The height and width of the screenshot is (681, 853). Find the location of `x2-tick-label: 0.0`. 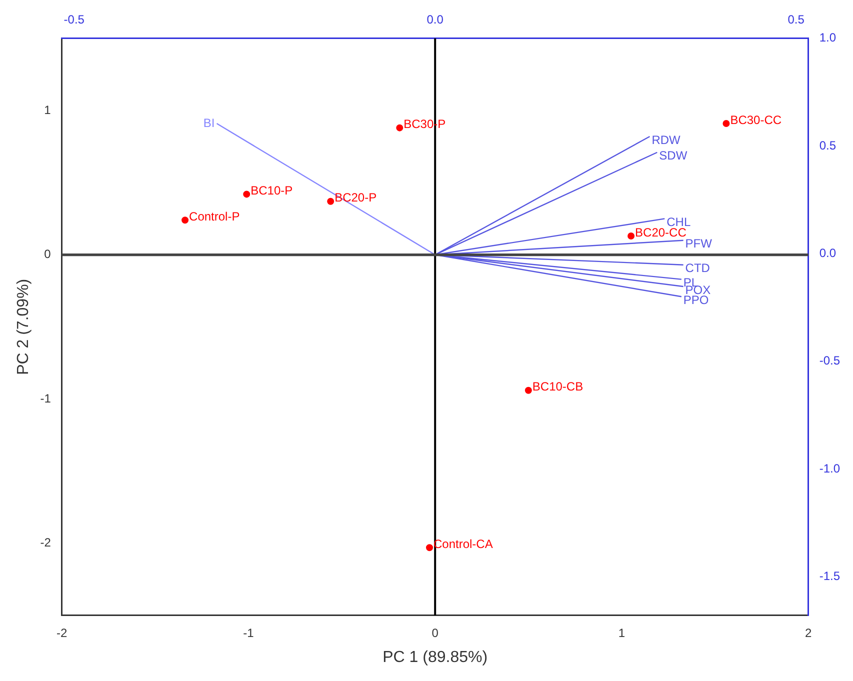

x2-tick-label: 0.0 is located at coordinates (435, 19).